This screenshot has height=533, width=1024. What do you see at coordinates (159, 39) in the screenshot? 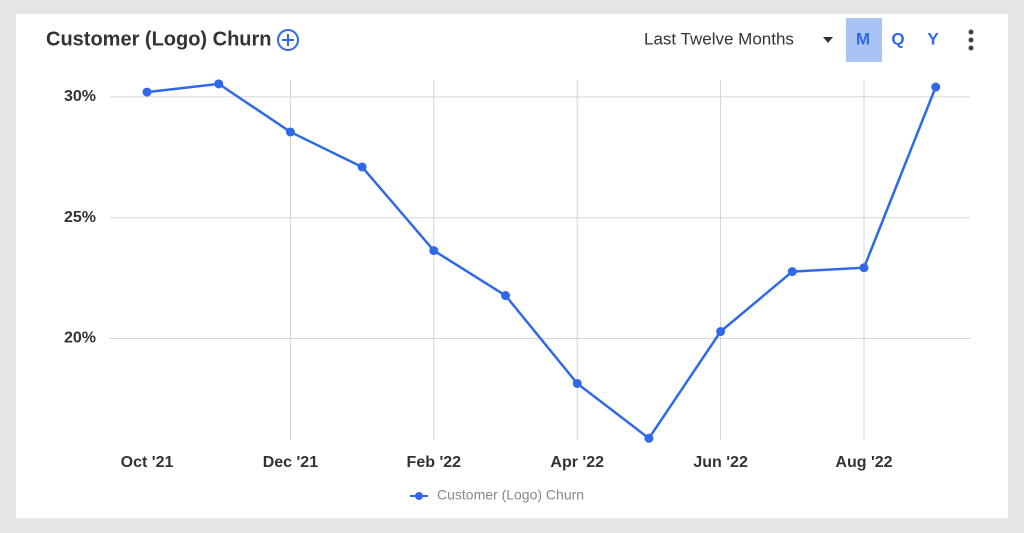
I see `chart-title: Customer (Logo) Churn` at bounding box center [159, 39].